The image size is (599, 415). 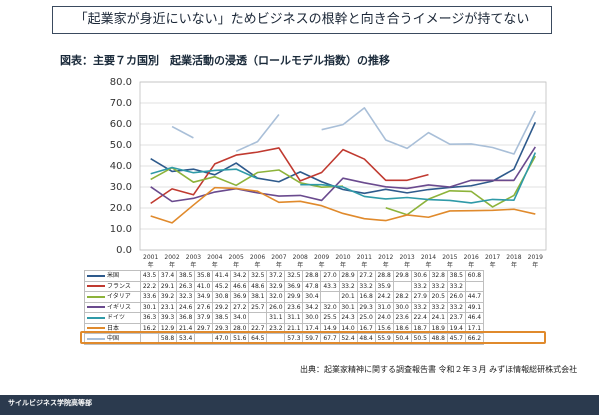 I want to click on table-cell: 32.8, so click(x=438, y=276).